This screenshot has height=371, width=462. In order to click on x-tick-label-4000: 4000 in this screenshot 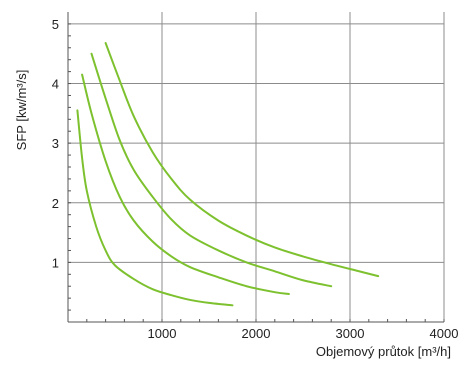, I will do `click(444, 333)`.